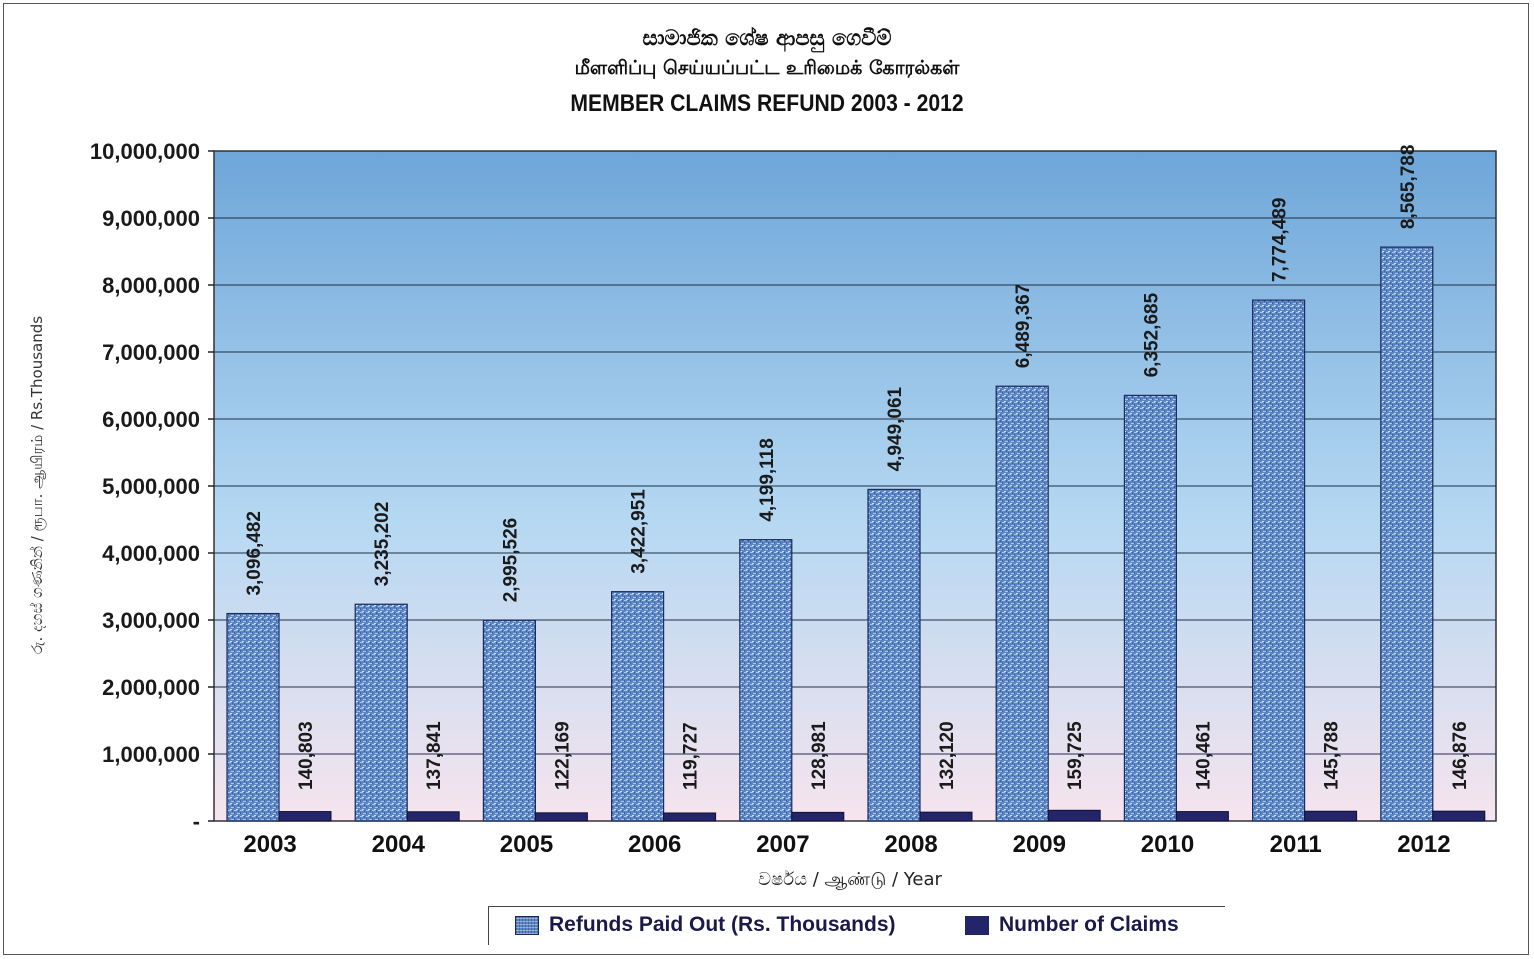  Describe the element at coordinates (946, 816) in the screenshot. I see `bar-claims-2008` at that location.